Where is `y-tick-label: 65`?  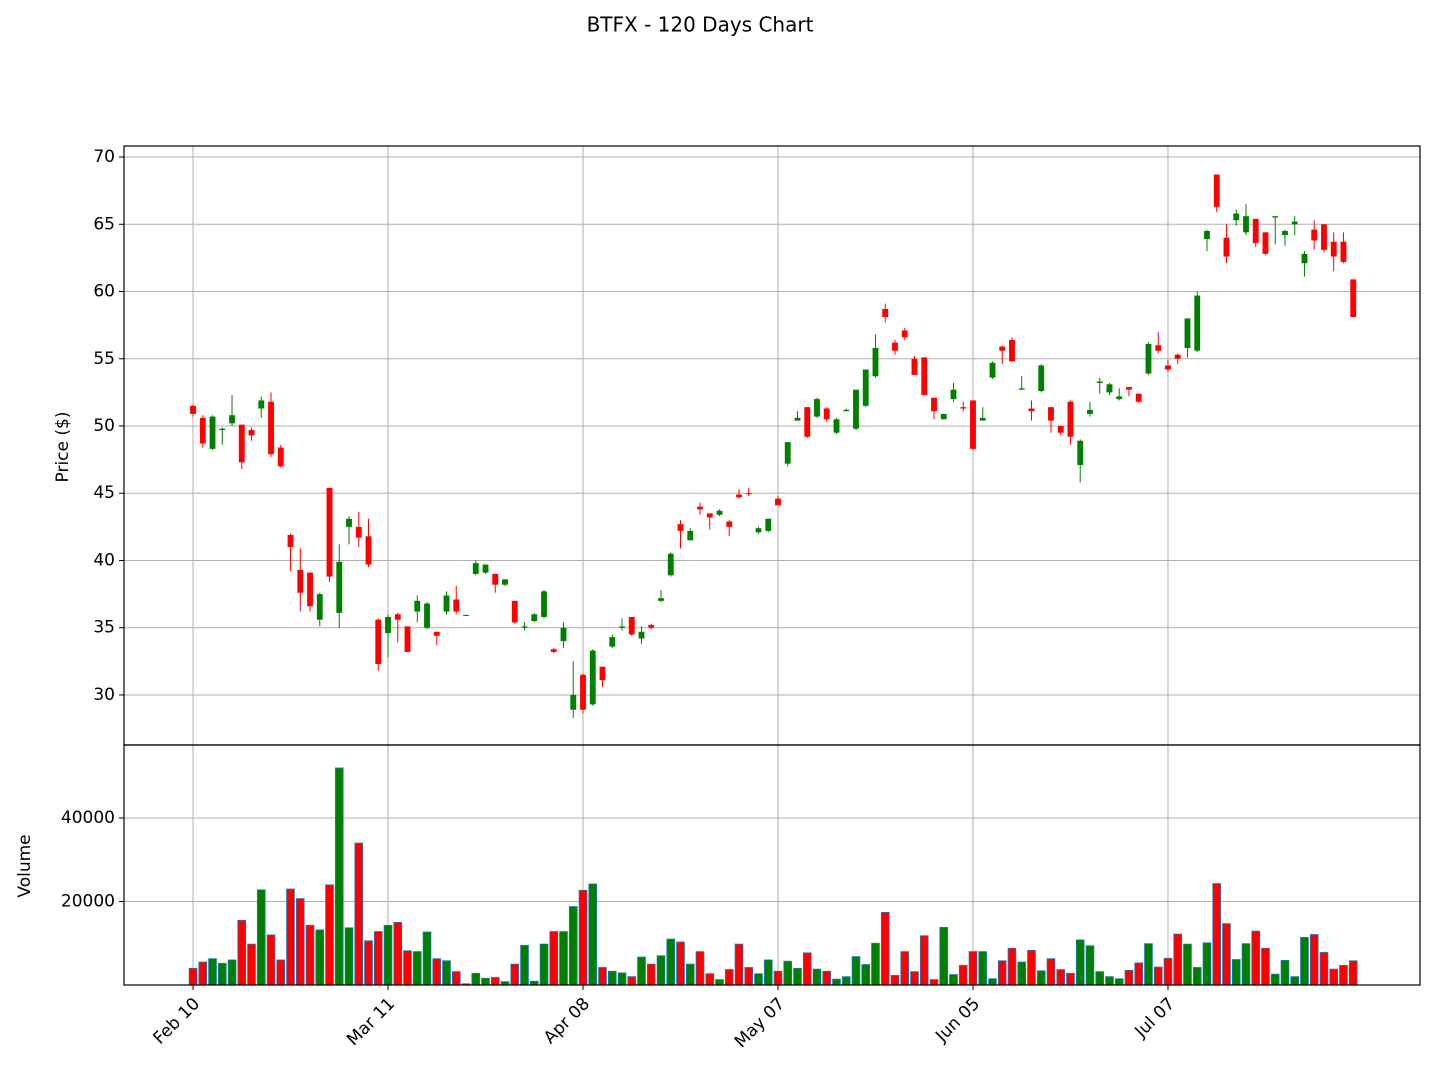
y-tick-label: 65 is located at coordinates (104, 224).